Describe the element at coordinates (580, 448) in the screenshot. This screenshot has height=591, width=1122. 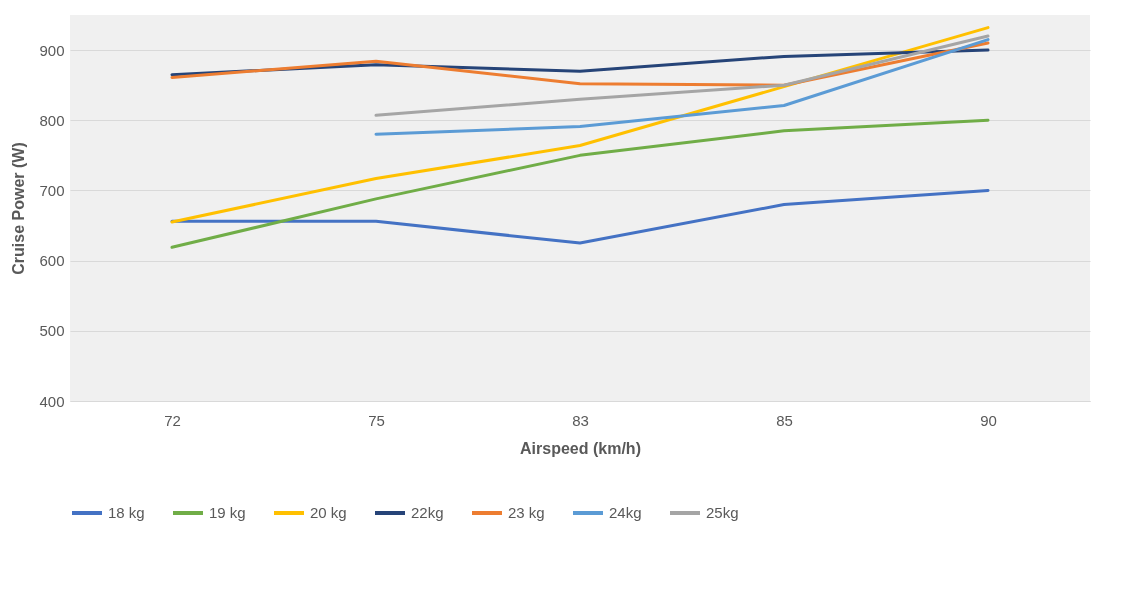
I see `x-axis-title: Airspeed (km/h)` at that location.